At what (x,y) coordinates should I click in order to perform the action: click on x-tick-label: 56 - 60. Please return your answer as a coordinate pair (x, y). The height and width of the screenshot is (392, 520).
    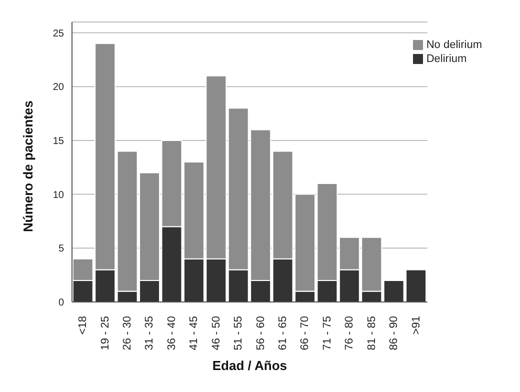
    Looking at the image, I should click on (260, 333).